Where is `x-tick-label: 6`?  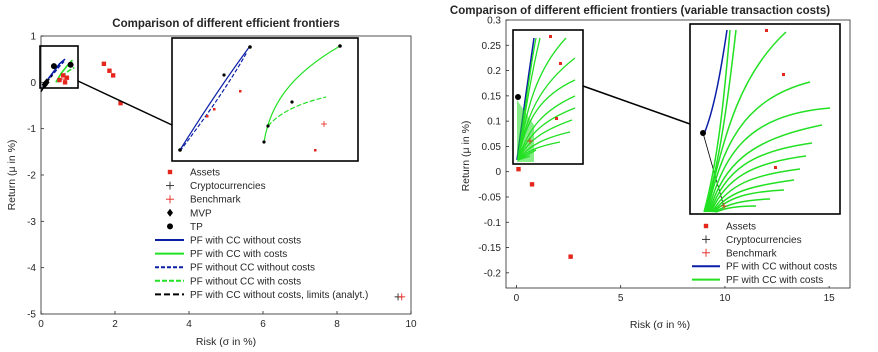
x-tick-label: 6 is located at coordinates (263, 324).